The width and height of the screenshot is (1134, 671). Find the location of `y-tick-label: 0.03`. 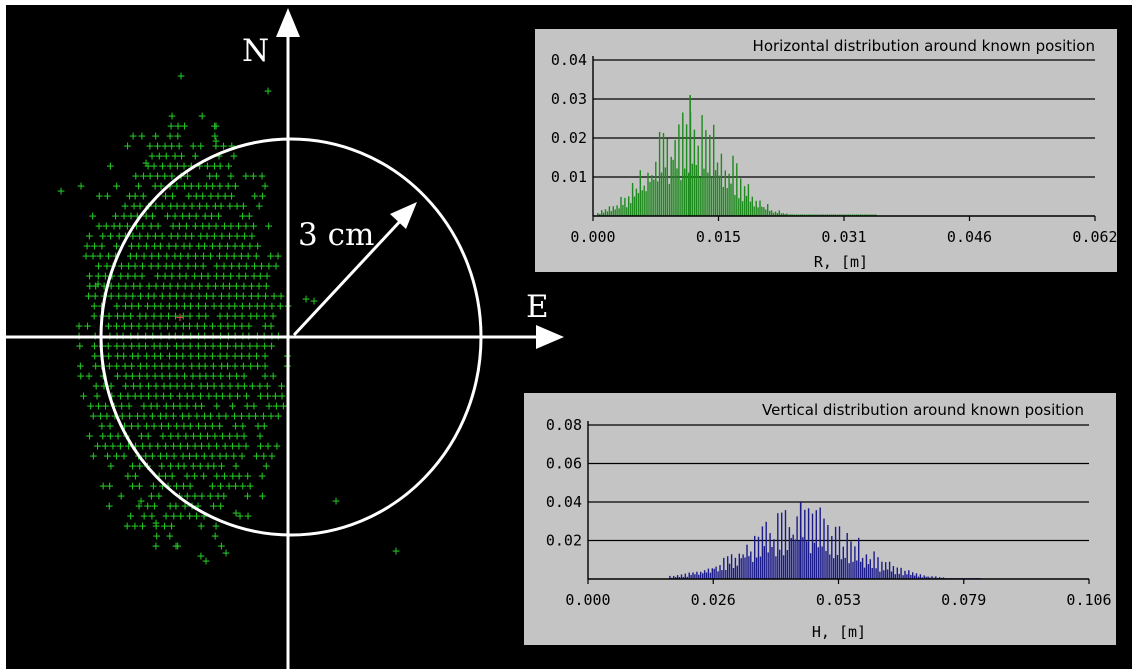

y-tick-label: 0.03 is located at coordinates (569, 99).